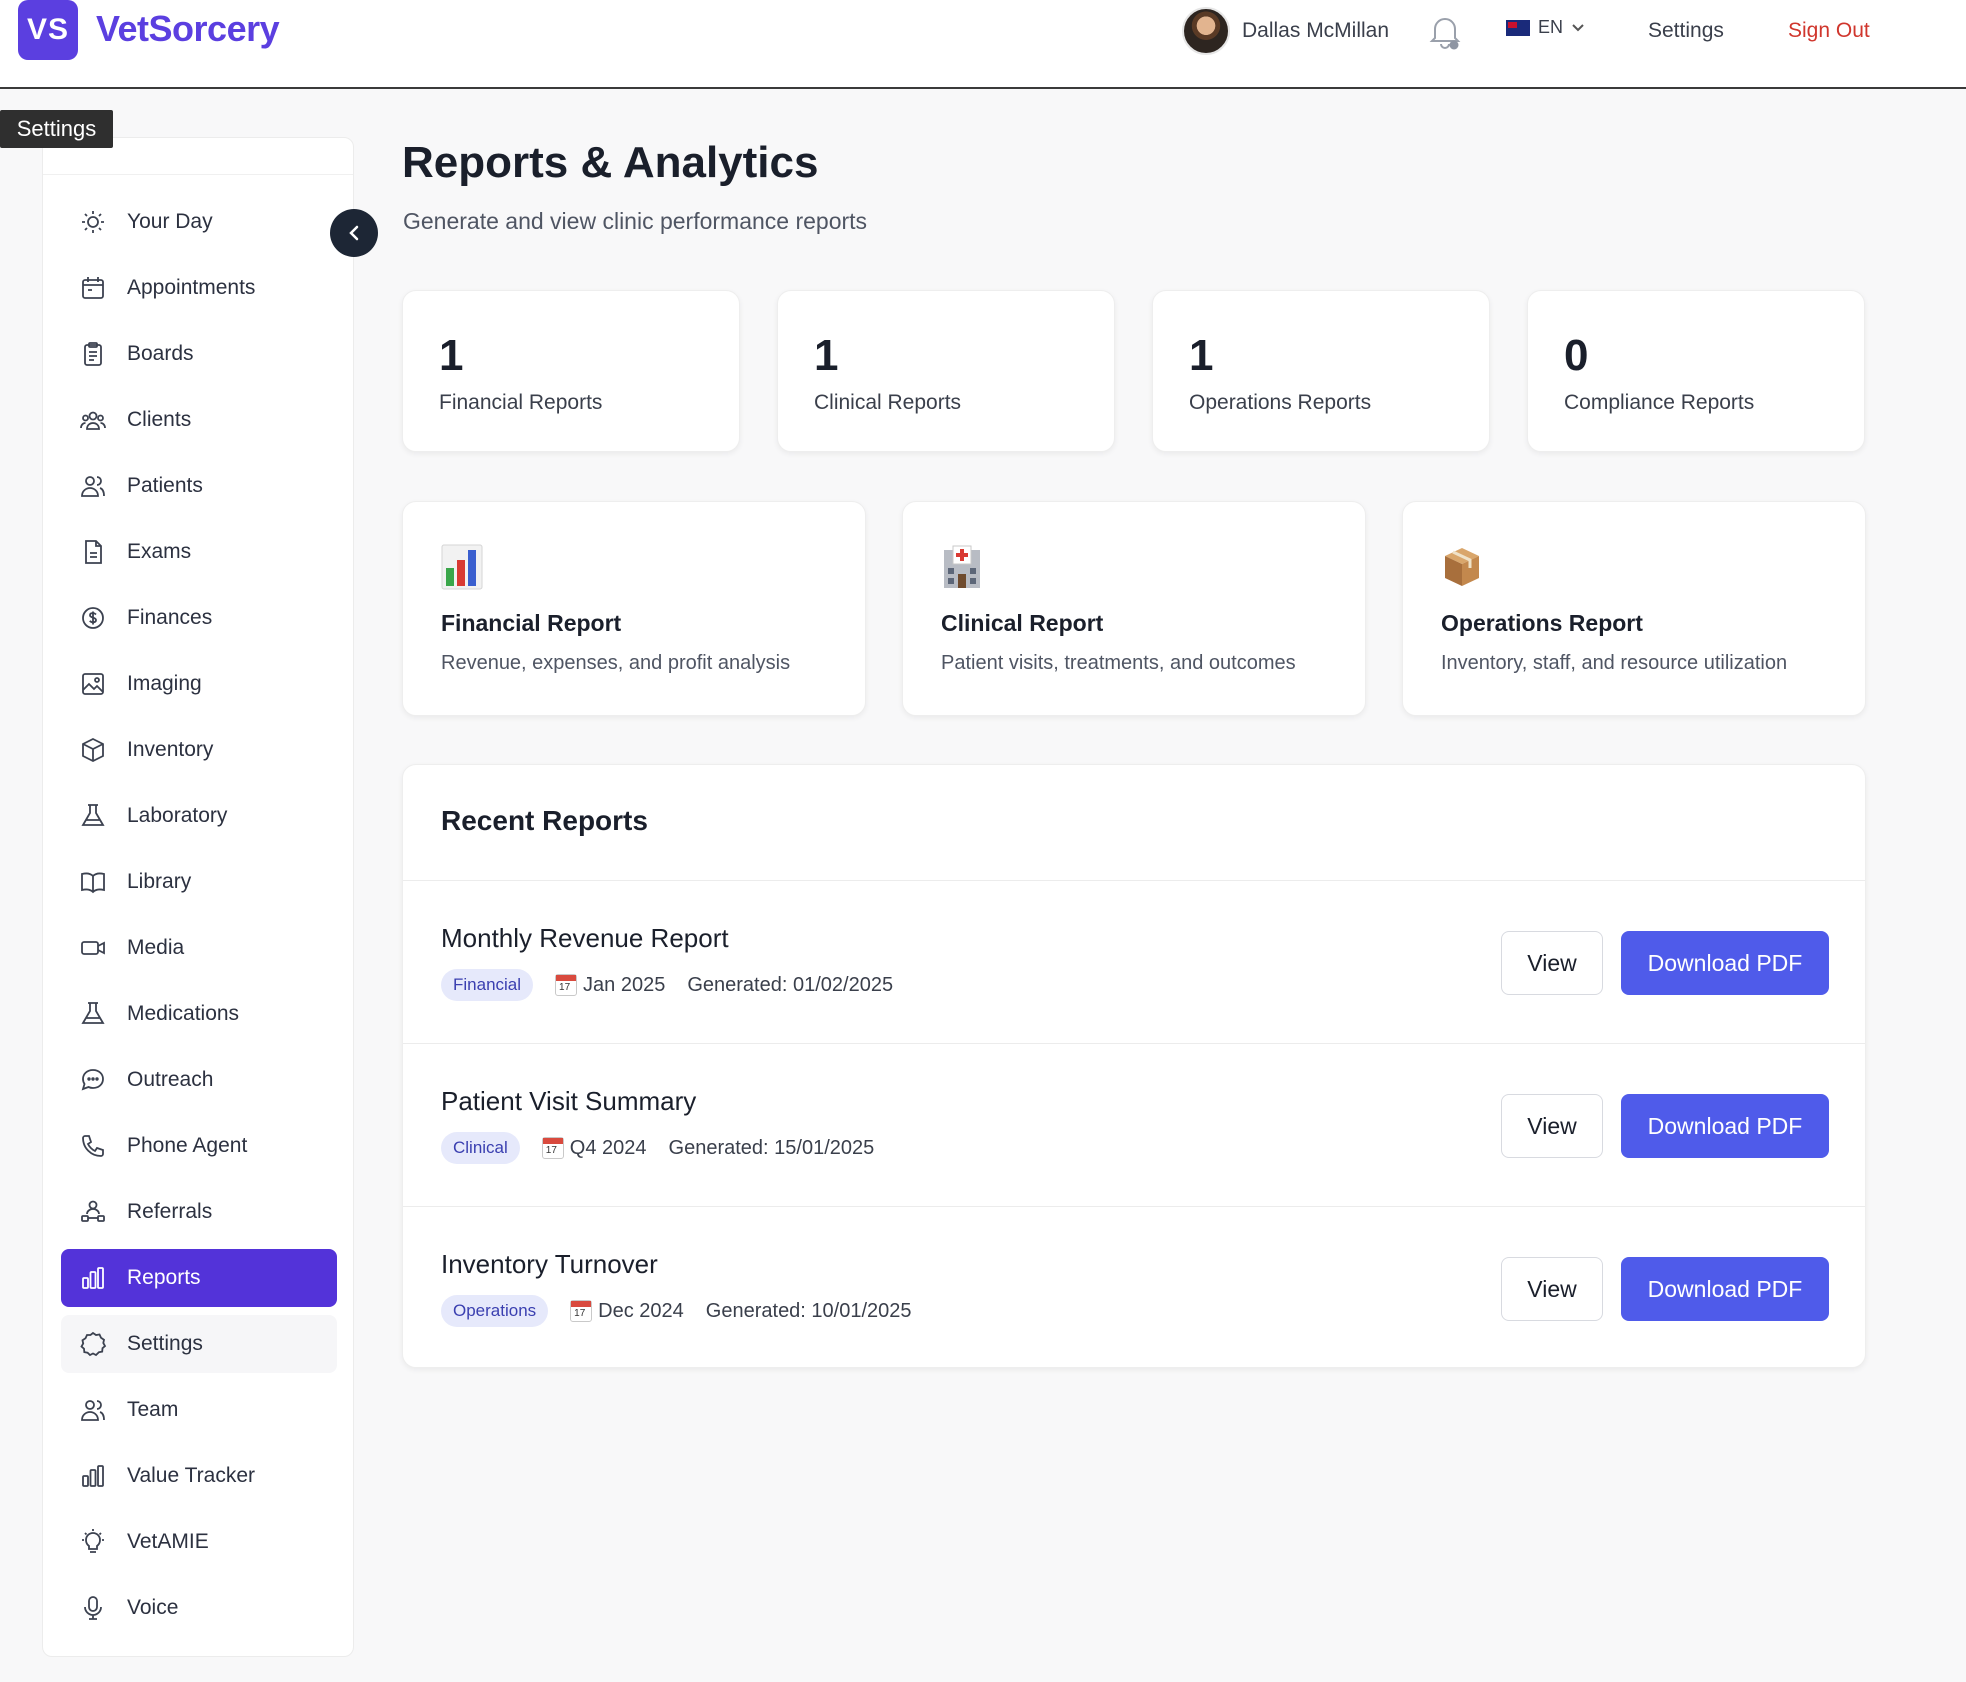 The height and width of the screenshot is (1682, 1966). What do you see at coordinates (1518, 27) in the screenshot?
I see `flag-icon` at bounding box center [1518, 27].